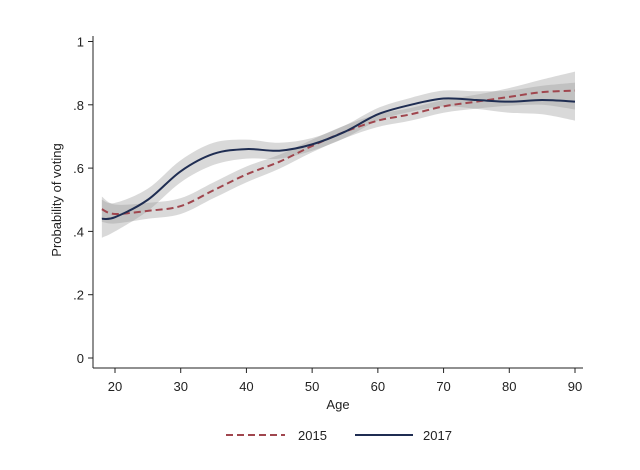  I want to click on x-tick-label: 20, so click(115, 386).